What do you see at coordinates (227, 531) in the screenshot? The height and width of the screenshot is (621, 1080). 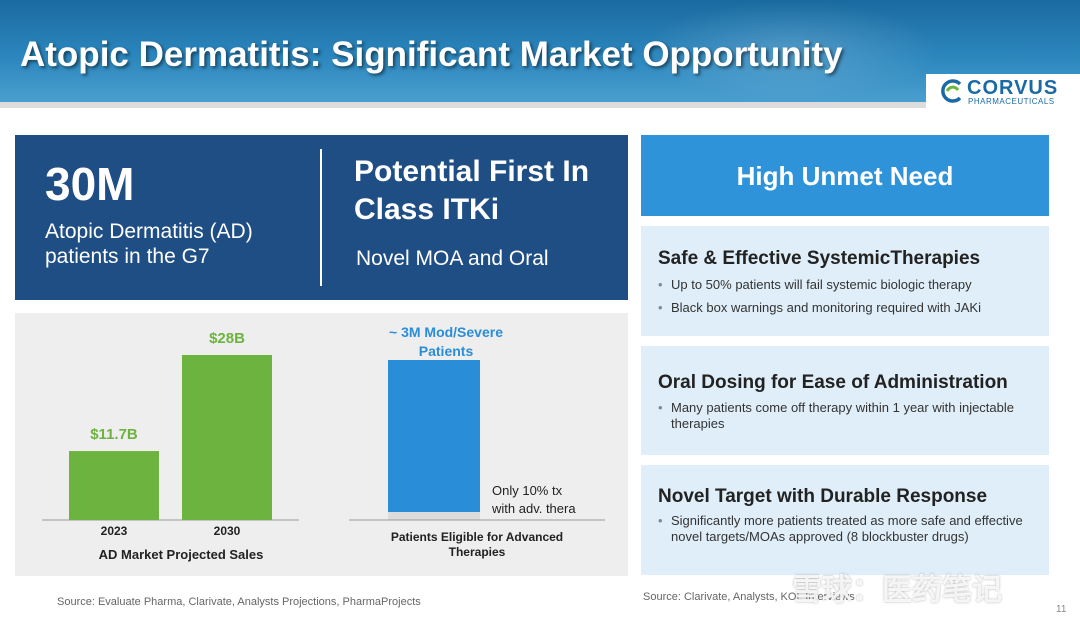 I see `x-tick-label: 2030` at bounding box center [227, 531].